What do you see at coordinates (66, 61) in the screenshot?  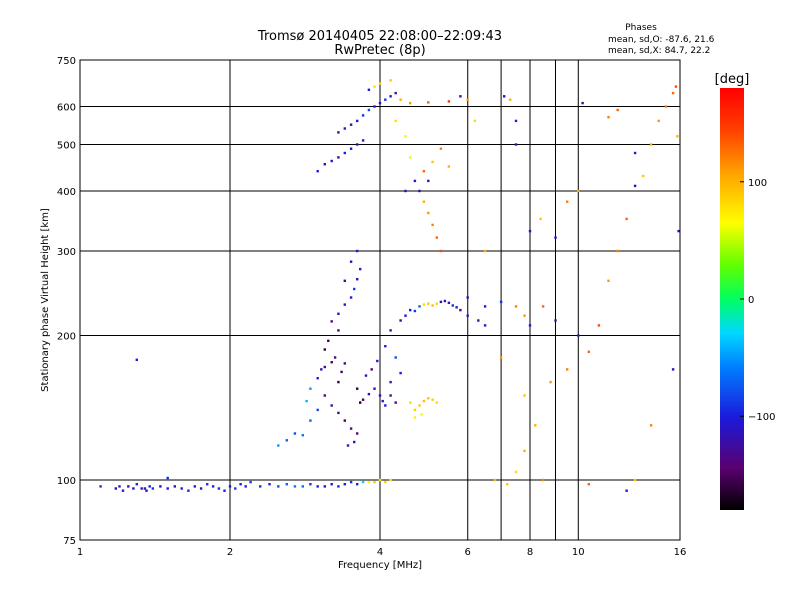 I see `y-tick-label: 750` at bounding box center [66, 61].